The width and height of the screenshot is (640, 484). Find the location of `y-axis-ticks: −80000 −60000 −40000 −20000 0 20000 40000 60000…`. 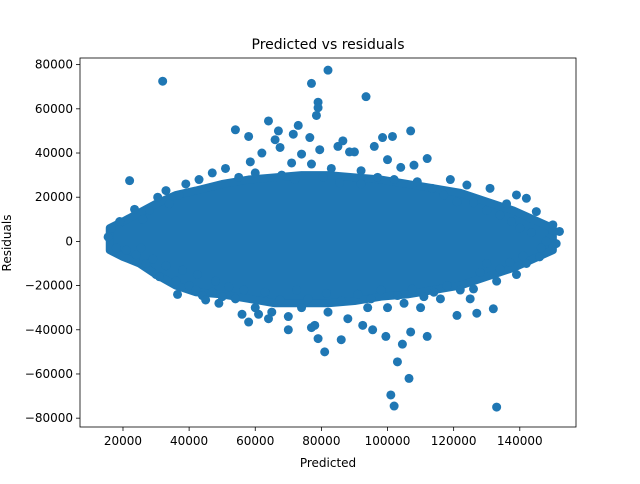

y-axis-ticks: −80000 −60000 −40000 −20000 0 20000 40000 60000… is located at coordinates (52, 241).